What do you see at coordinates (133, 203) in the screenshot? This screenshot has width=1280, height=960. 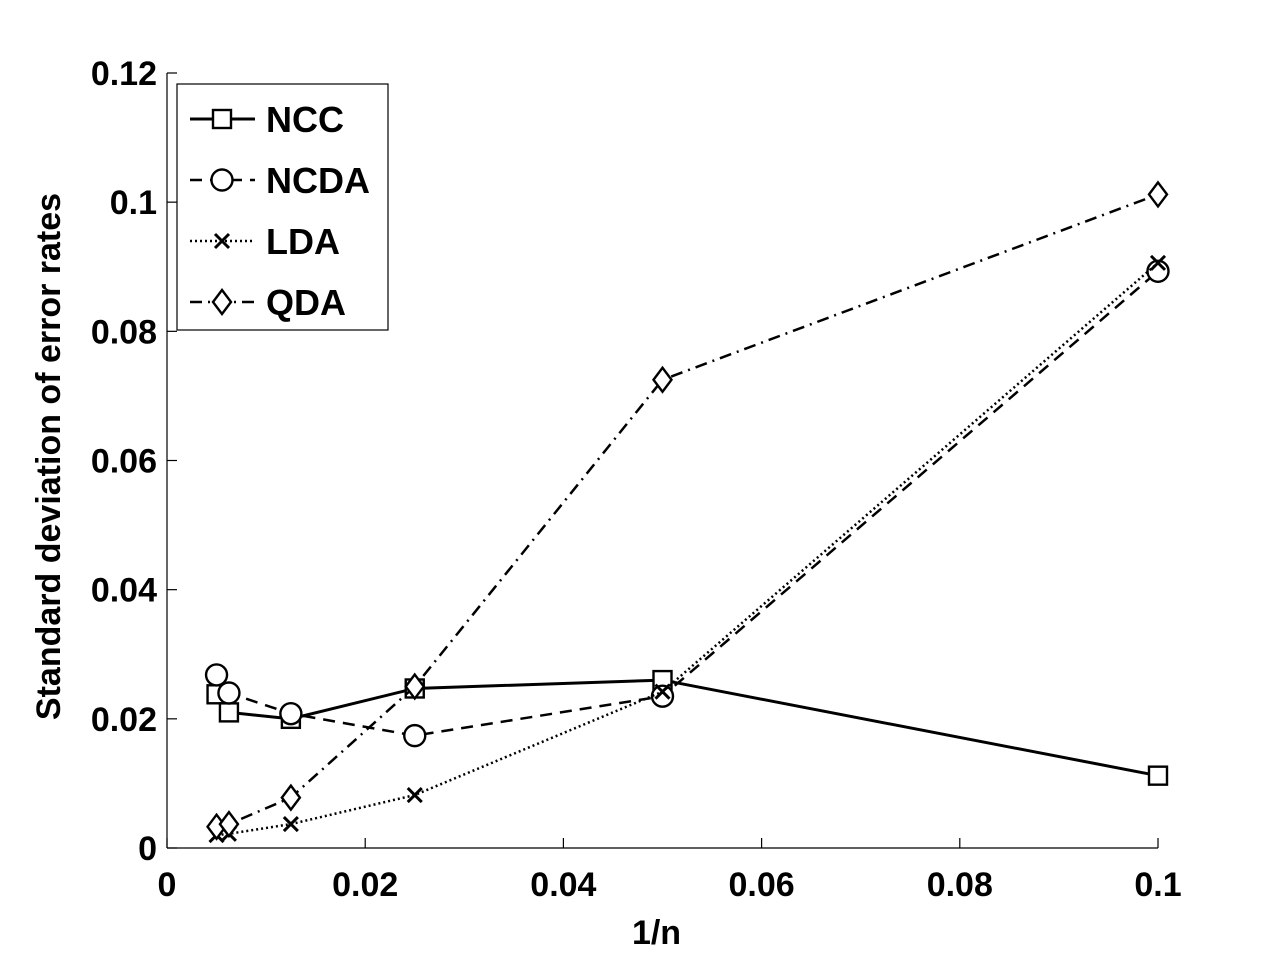 I see `y-tick-label: 0.1` at bounding box center [133, 203].